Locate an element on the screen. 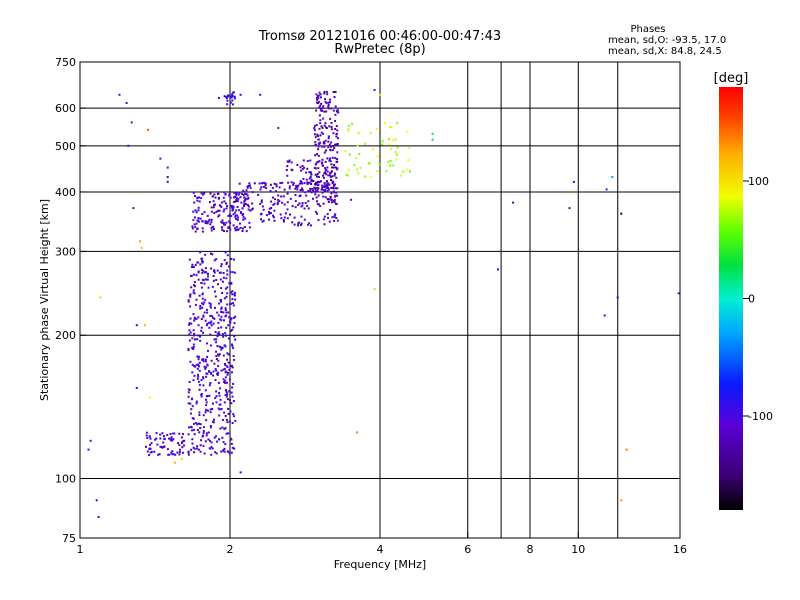 This screenshot has width=800, height=600. y-tick-label: 750 is located at coordinates (65, 62).